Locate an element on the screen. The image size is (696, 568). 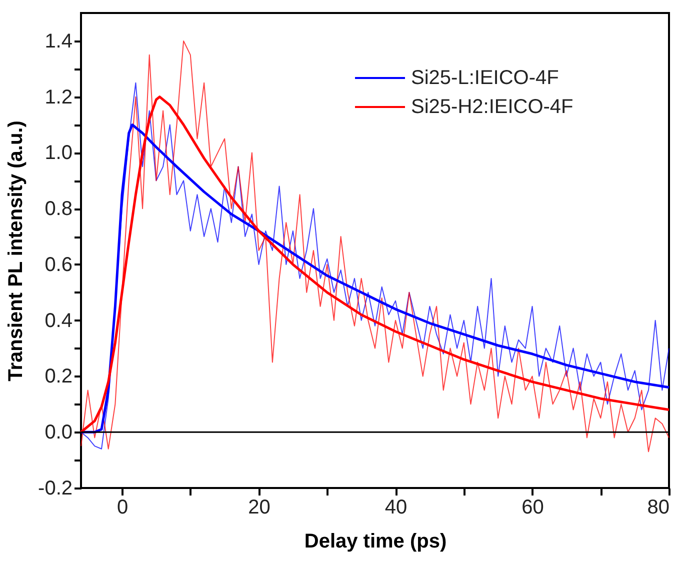
x-tick-label: 60 is located at coordinates (533, 507).